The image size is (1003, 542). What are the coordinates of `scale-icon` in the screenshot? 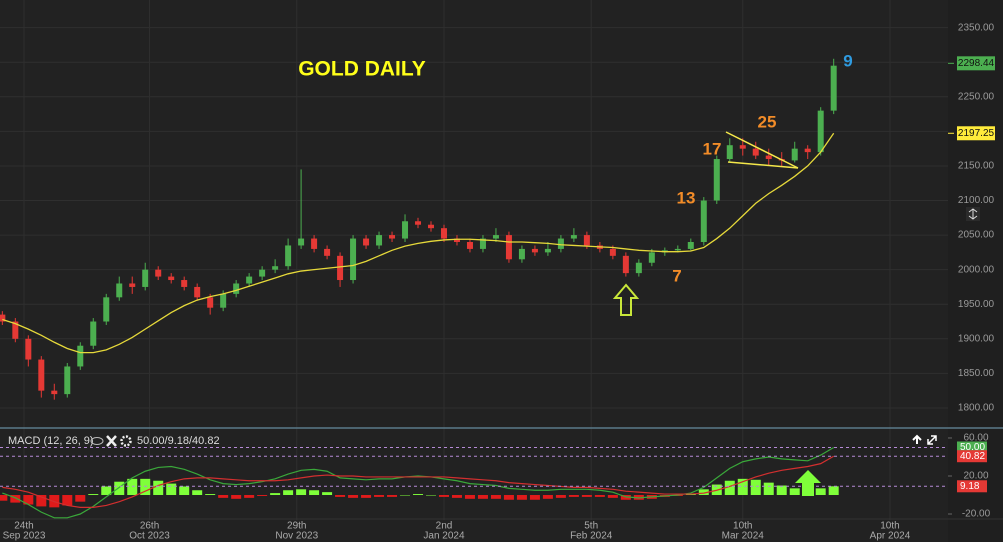 It's located at (973, 214).